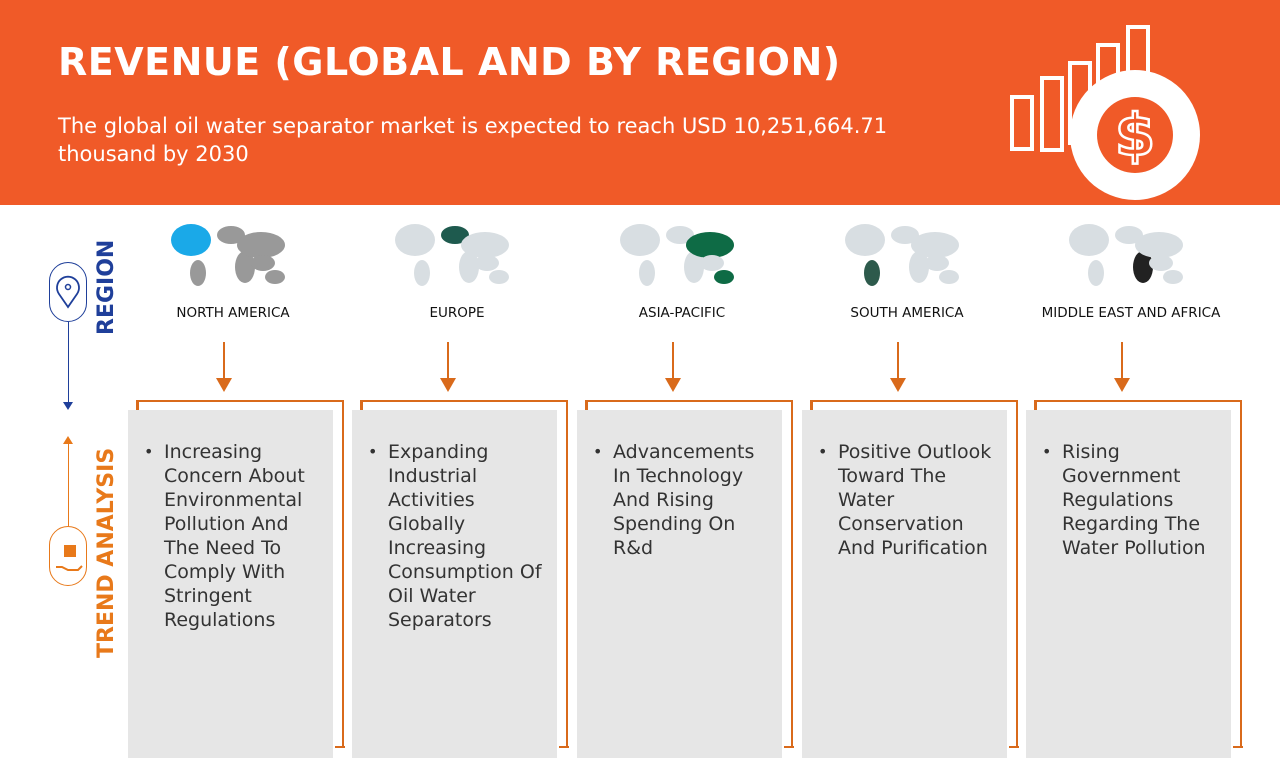 Image resolution: width=1280 pixels, height=780 pixels. I want to click on trend-side-label: TREND ANALYSIS, so click(106, 552).